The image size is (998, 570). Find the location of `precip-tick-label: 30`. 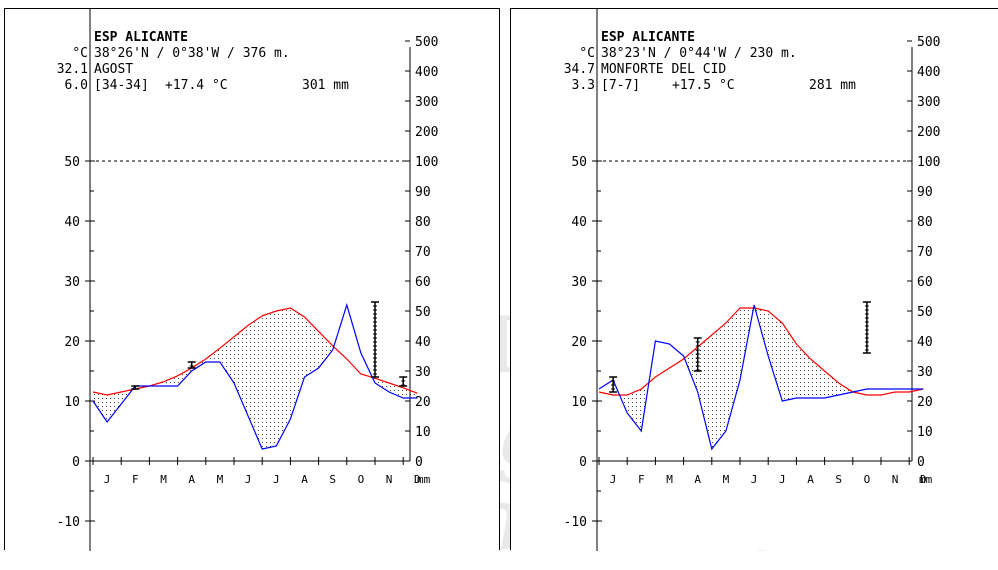

precip-tick-label: 30 is located at coordinates (925, 372).